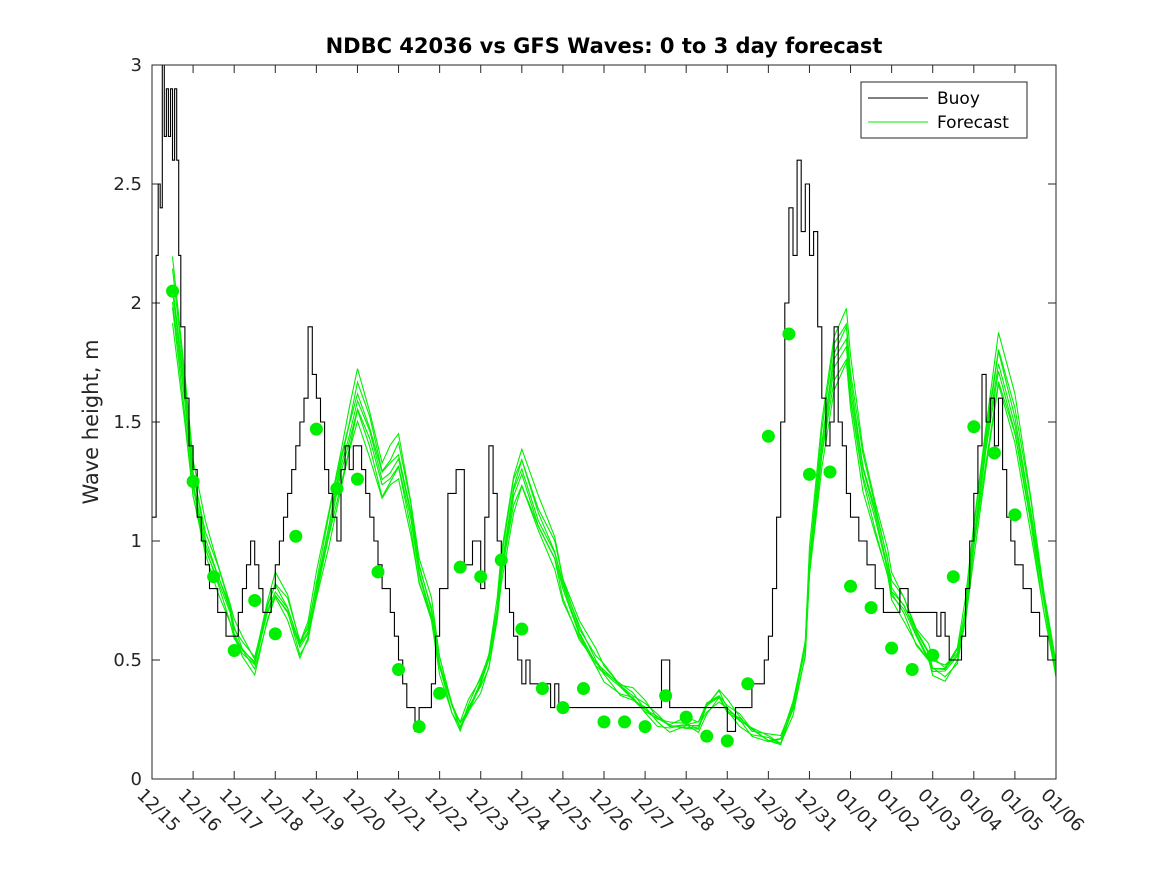 The height and width of the screenshot is (875, 1167). I want to click on legend-forecast-label: Forecast, so click(973, 123).